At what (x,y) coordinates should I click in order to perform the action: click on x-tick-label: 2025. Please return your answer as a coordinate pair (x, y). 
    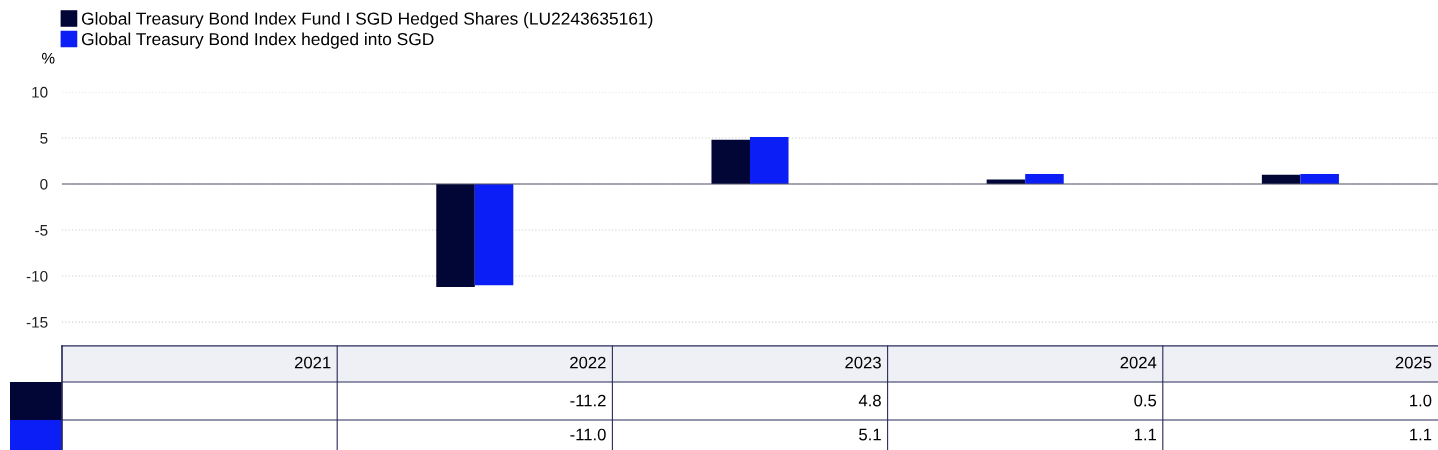
    Looking at the image, I should click on (1413, 362).